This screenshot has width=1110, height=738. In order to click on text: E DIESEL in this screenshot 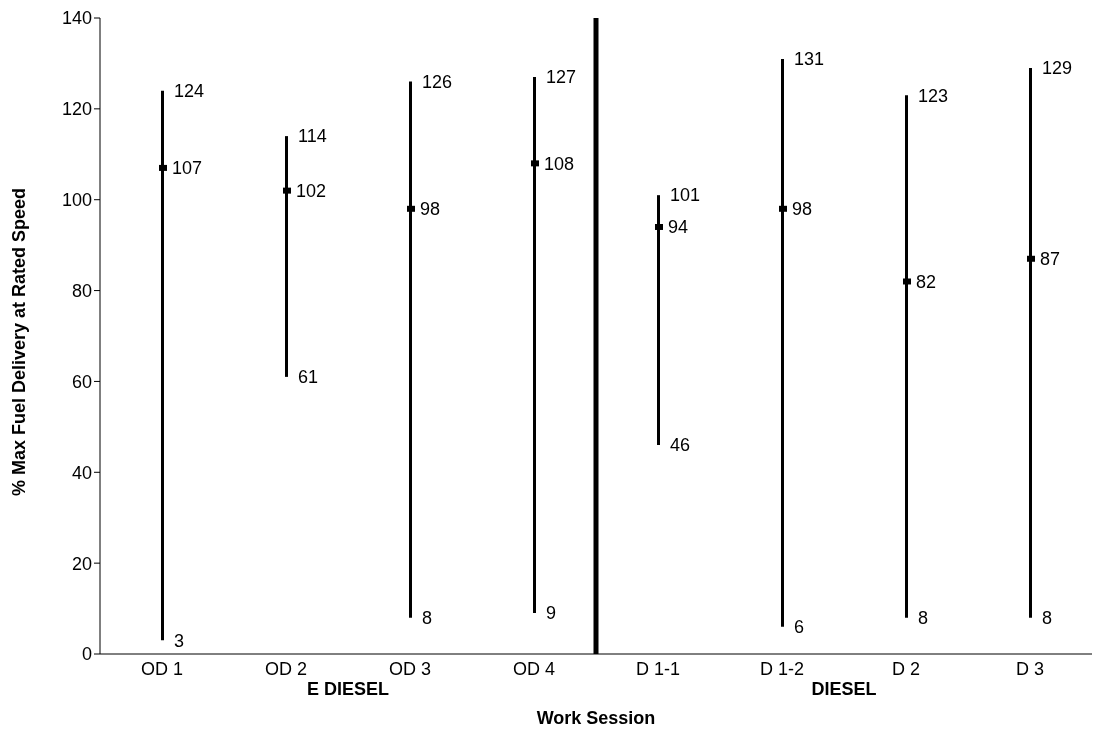, I will do `click(348, 689)`.